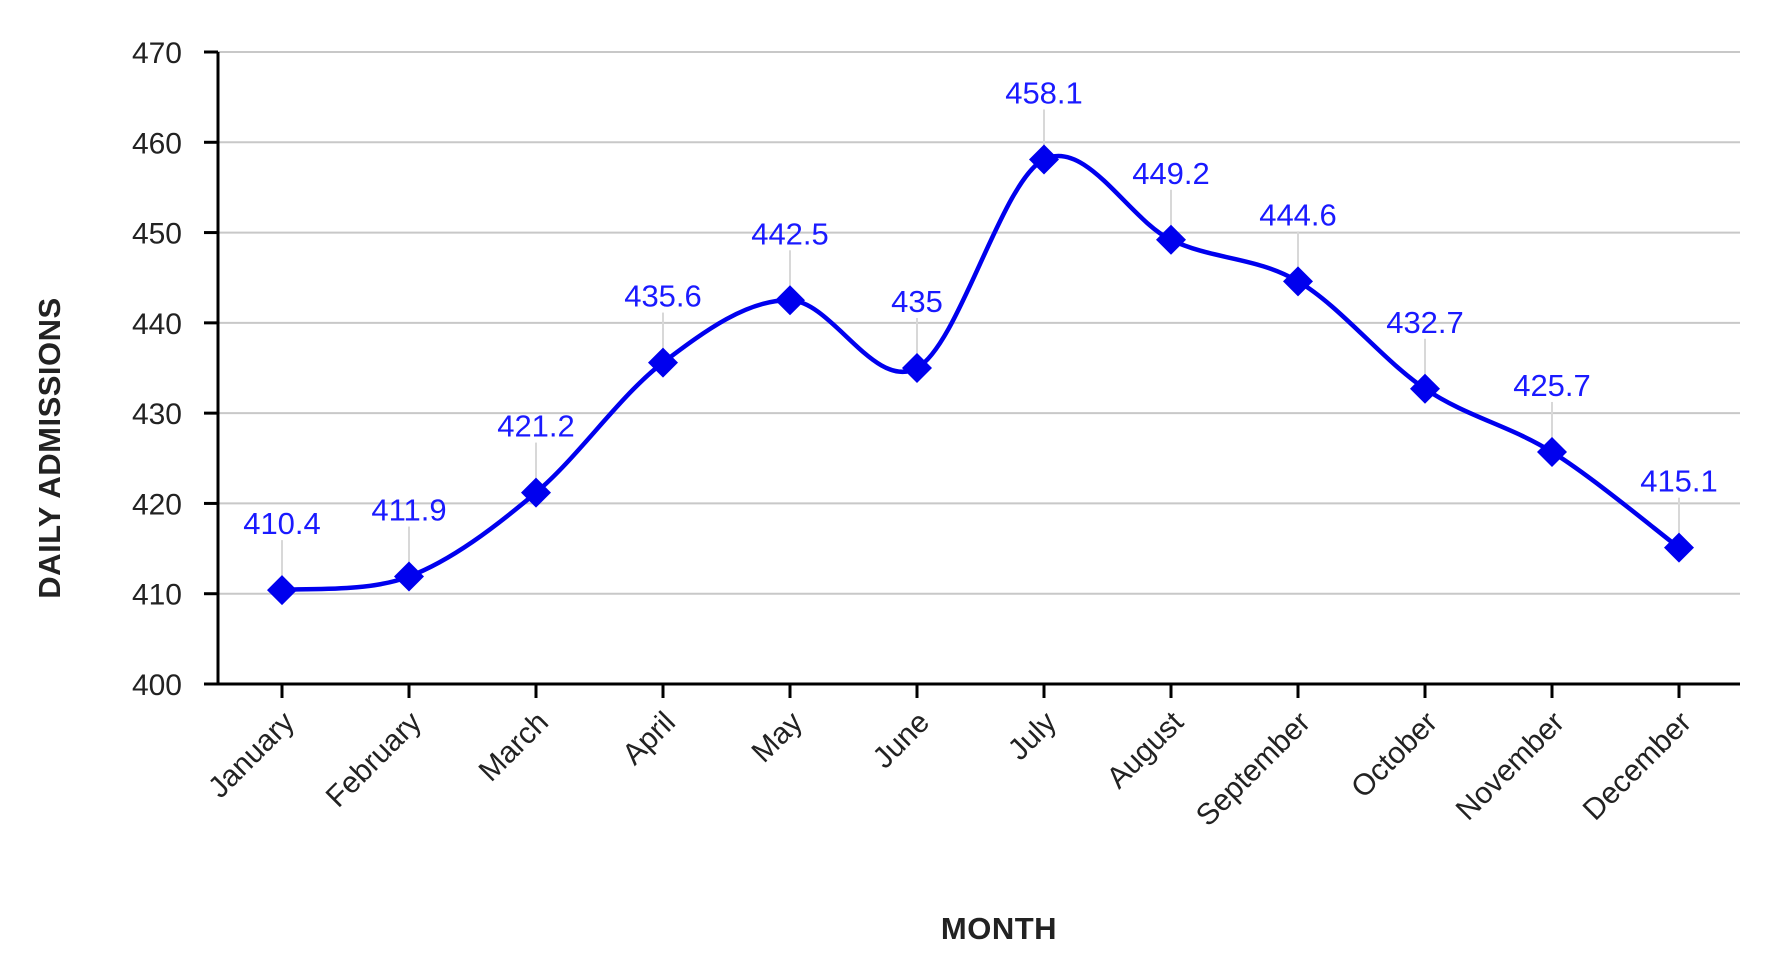 The height and width of the screenshot is (970, 1772). Describe the element at coordinates (663, 362) in the screenshot. I see `data-point-april` at that location.